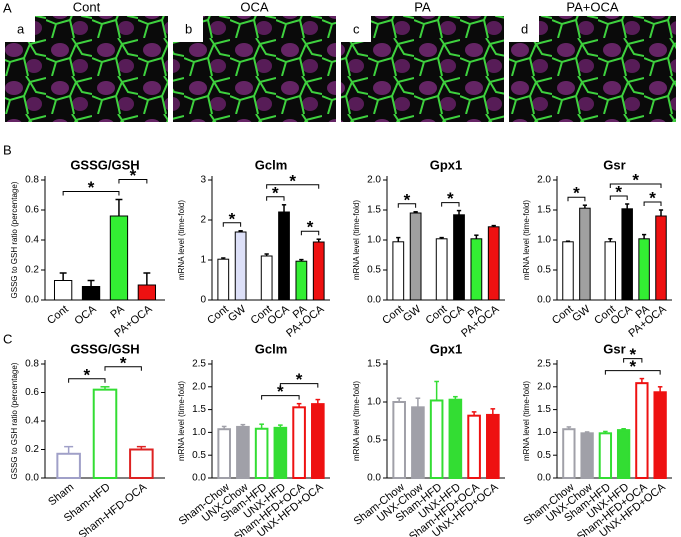 This screenshot has width=681, height=537. What do you see at coordinates (7, 149) in the screenshot?
I see `panel-label: B` at bounding box center [7, 149].